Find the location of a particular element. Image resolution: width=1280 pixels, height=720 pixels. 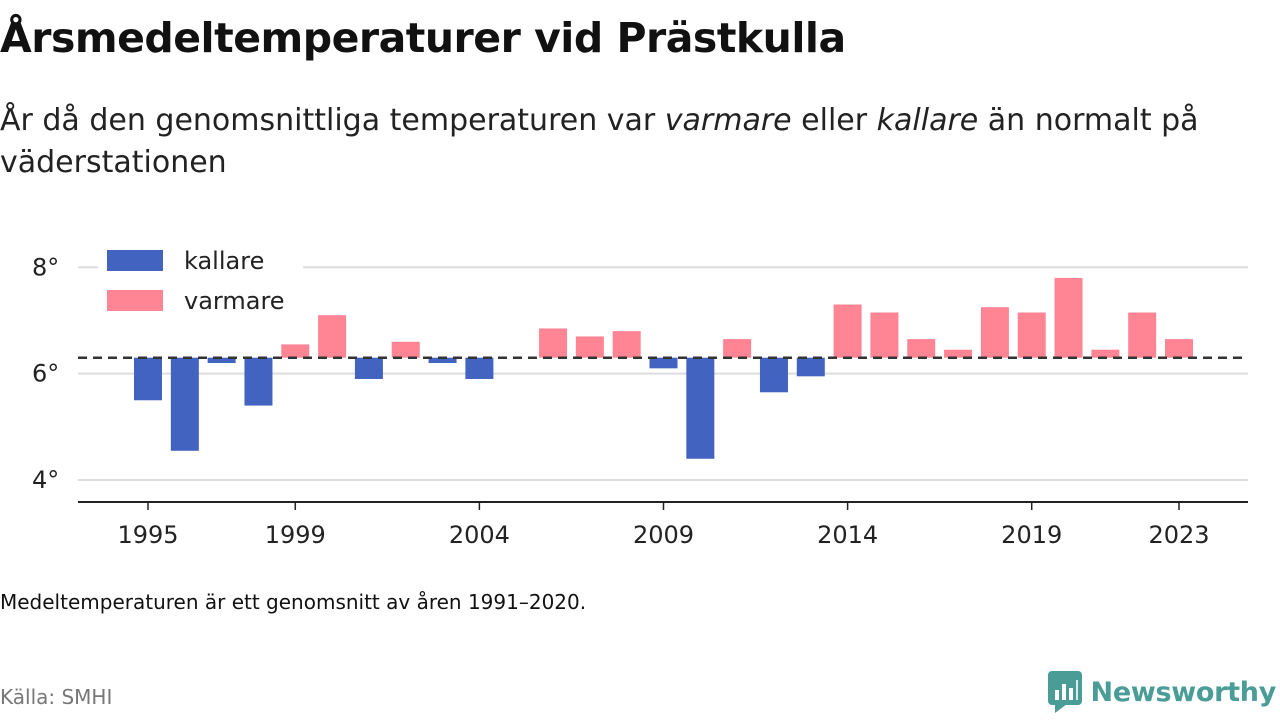

subtitle-emphasis-colder: kallare is located at coordinates (927, 120).